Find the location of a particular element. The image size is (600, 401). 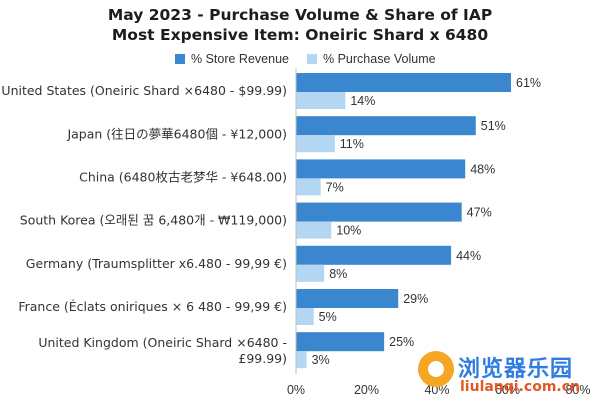

data-label-store-revenue: 44% is located at coordinates (468, 256).